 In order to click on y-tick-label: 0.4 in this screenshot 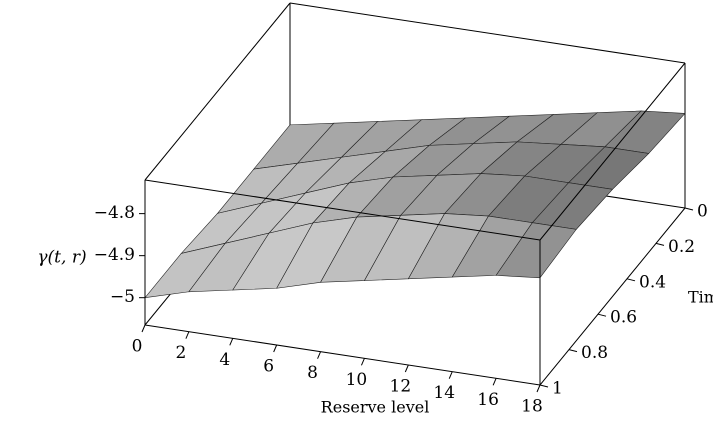, I will do `click(652, 282)`.